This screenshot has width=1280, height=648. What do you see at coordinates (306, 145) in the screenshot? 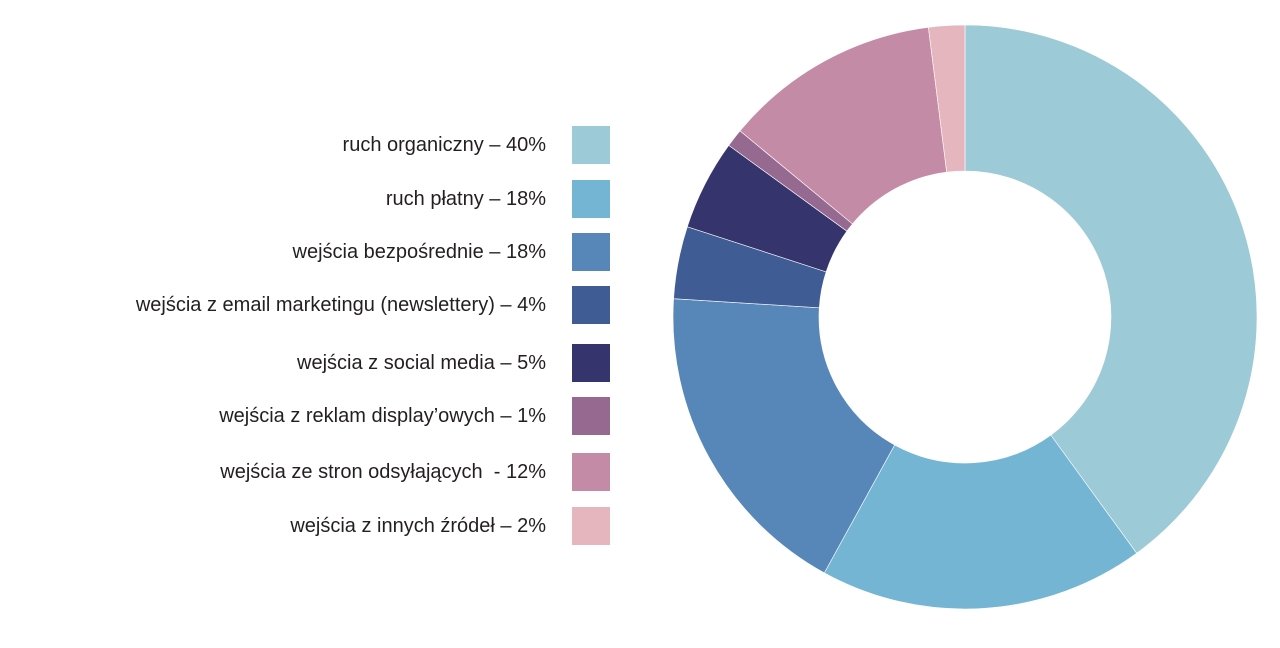
I see `legend-item-ruch-organiczny: ruch organiczny – 40%` at bounding box center [306, 145].